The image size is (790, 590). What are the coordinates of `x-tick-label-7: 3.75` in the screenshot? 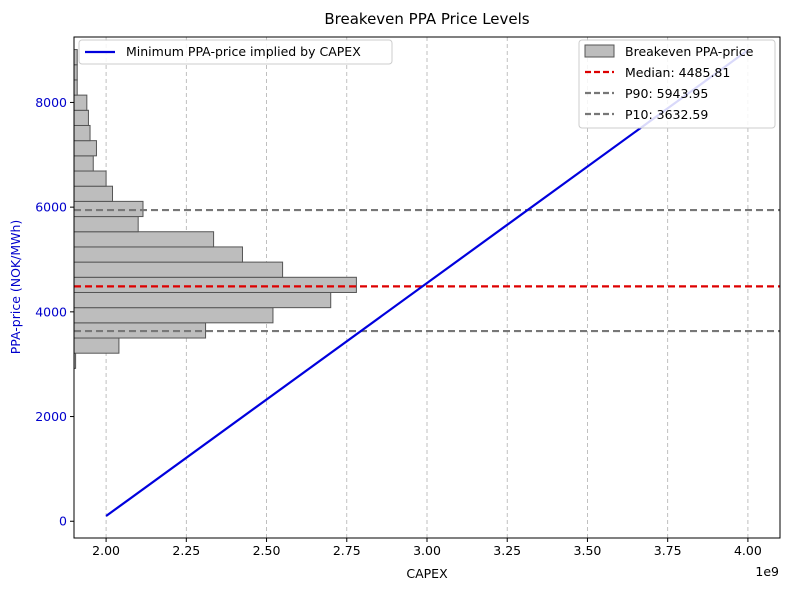 It's located at (668, 550).